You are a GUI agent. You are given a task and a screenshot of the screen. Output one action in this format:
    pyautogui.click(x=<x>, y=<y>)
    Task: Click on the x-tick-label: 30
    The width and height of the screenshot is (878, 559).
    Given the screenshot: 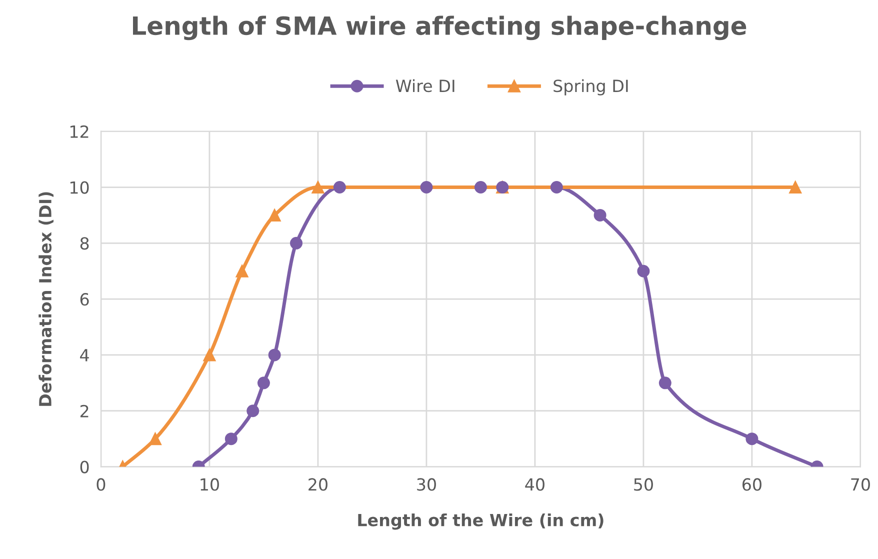 What is the action you would take?
    pyautogui.click(x=426, y=484)
    